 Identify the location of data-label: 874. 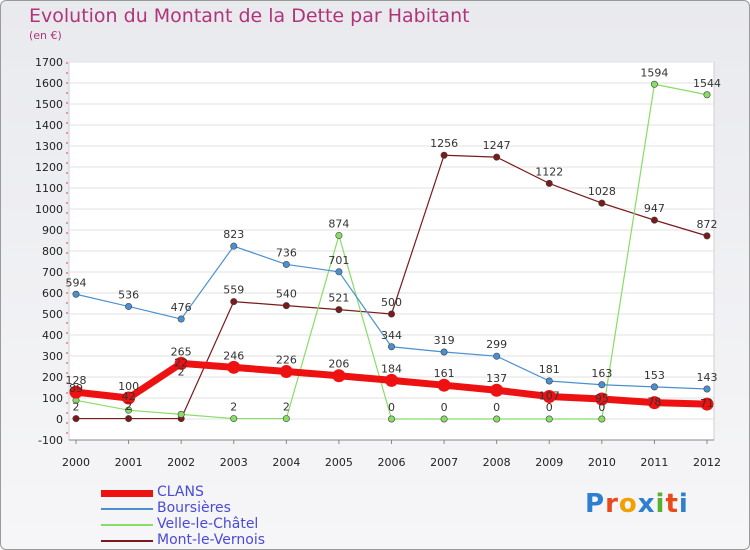
(338, 223).